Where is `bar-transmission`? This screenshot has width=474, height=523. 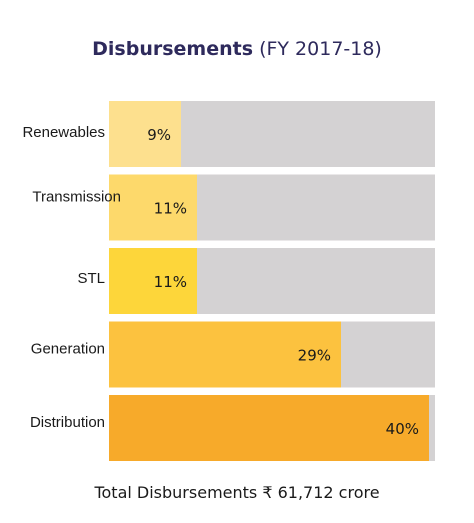 bar-transmission is located at coordinates (153, 207).